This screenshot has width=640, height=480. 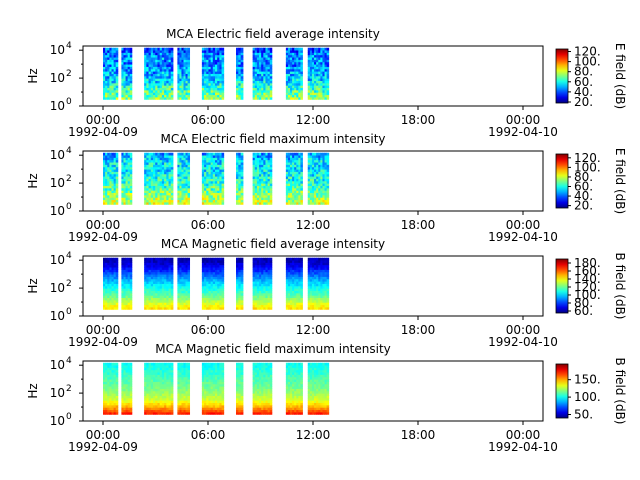 I want to click on panel-title: MCA Electric field maximum intensity, so click(x=272, y=139).